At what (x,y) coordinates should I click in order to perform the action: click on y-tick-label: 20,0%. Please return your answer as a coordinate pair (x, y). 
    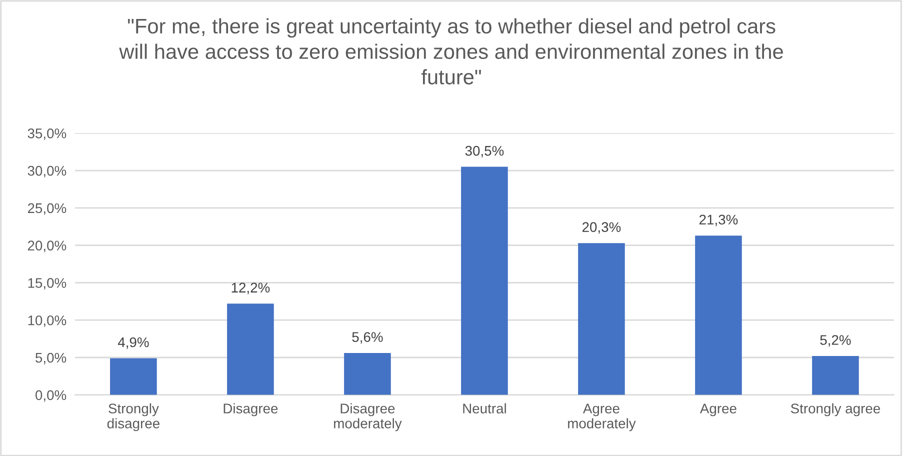
    Looking at the image, I should click on (47, 246).